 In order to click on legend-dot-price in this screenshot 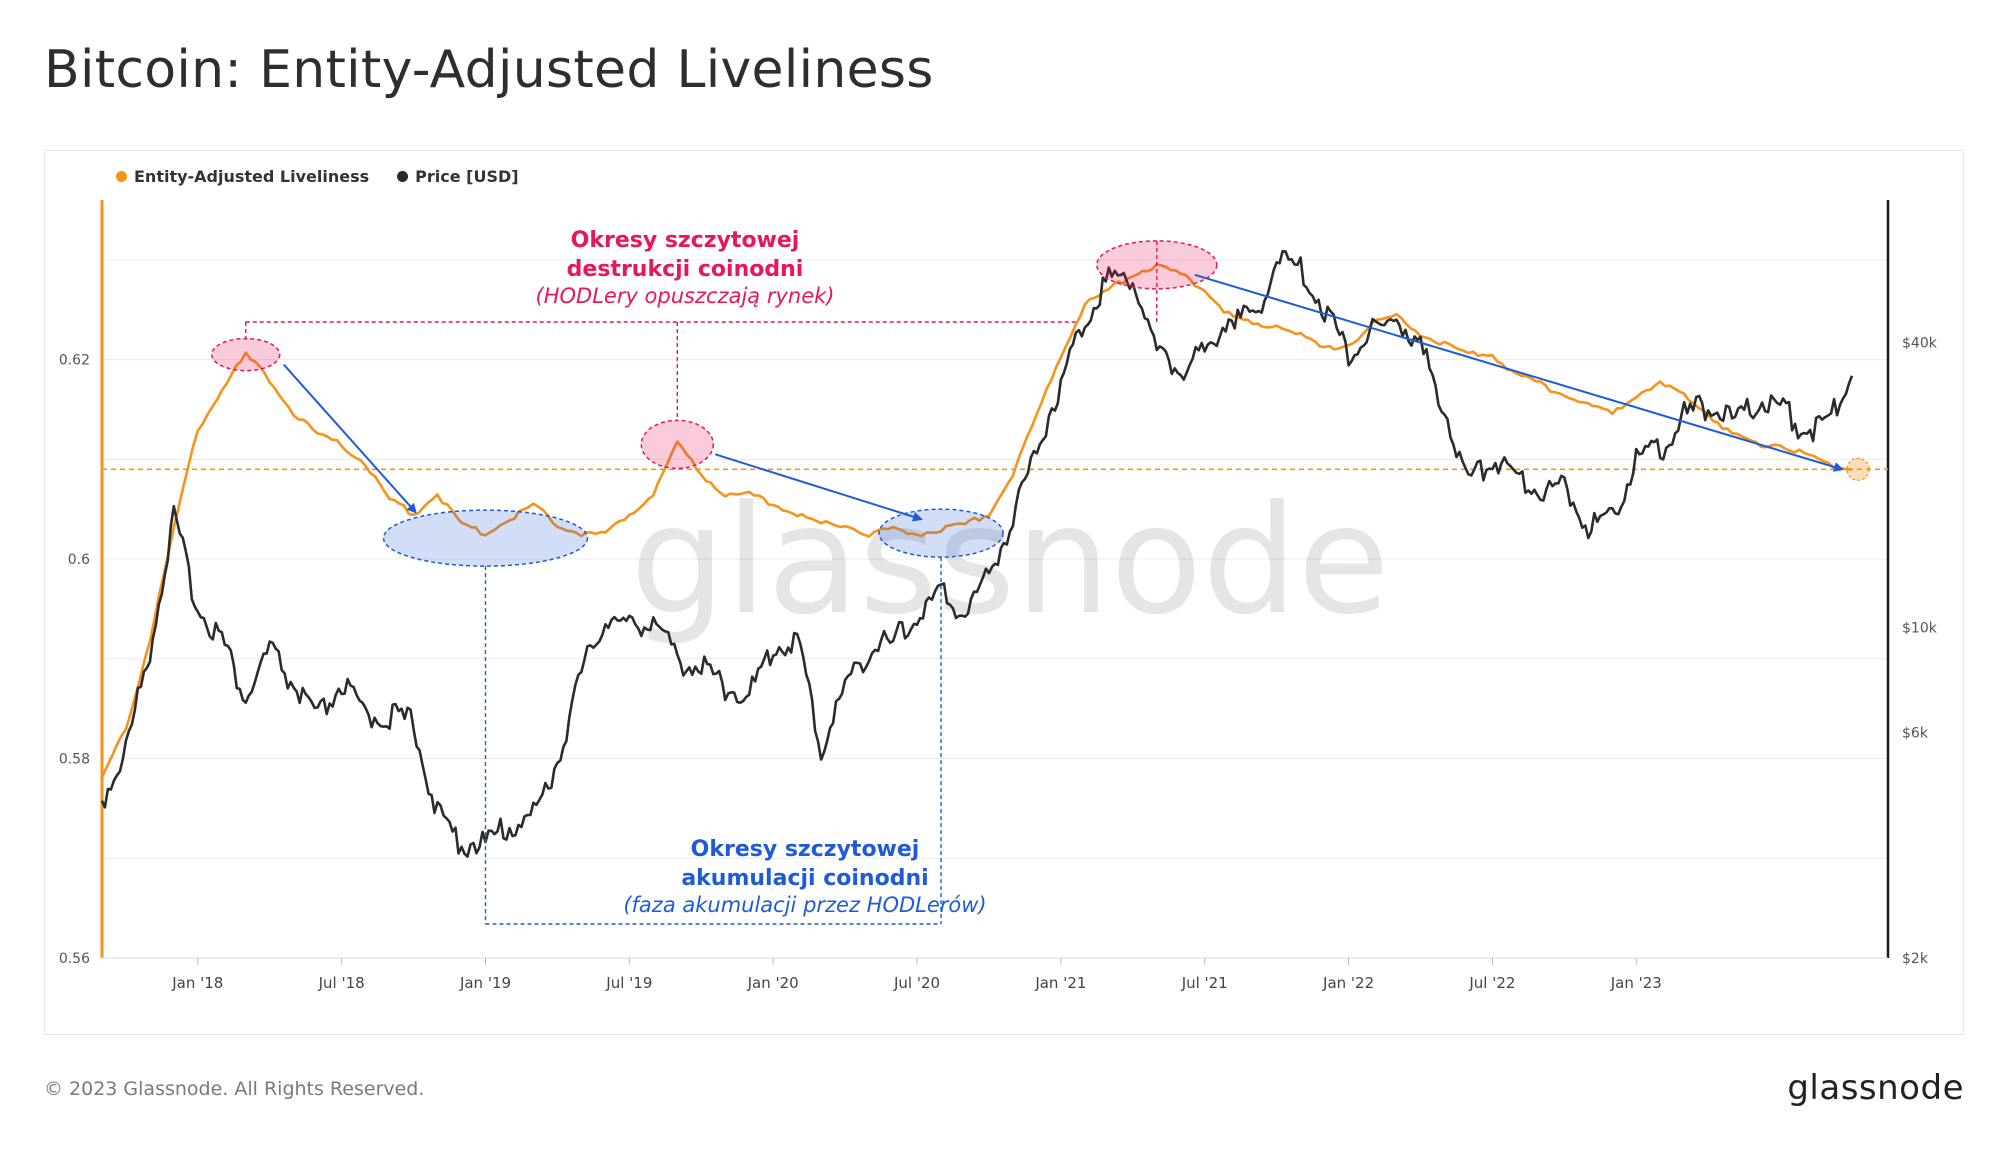, I will do `click(403, 176)`.